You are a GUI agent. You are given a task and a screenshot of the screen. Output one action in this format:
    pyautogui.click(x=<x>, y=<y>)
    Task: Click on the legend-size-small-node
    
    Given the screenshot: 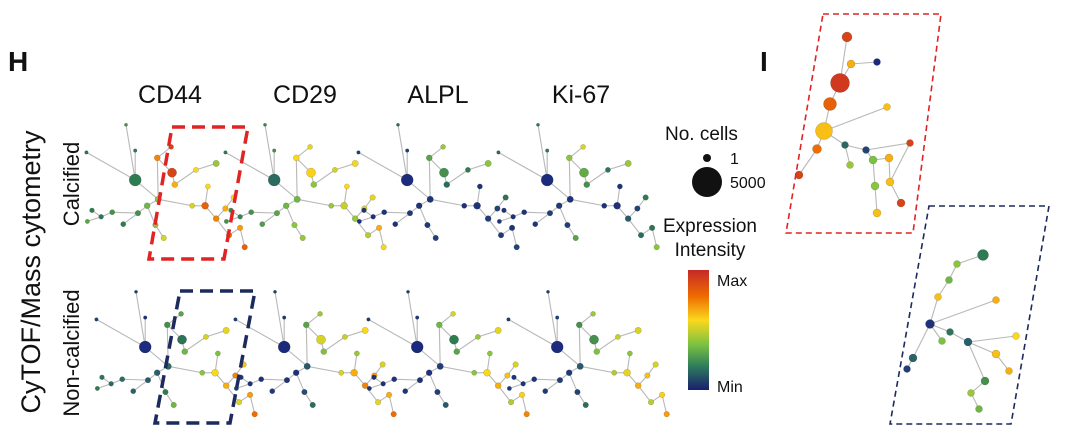 What is the action you would take?
    pyautogui.click(x=707, y=158)
    